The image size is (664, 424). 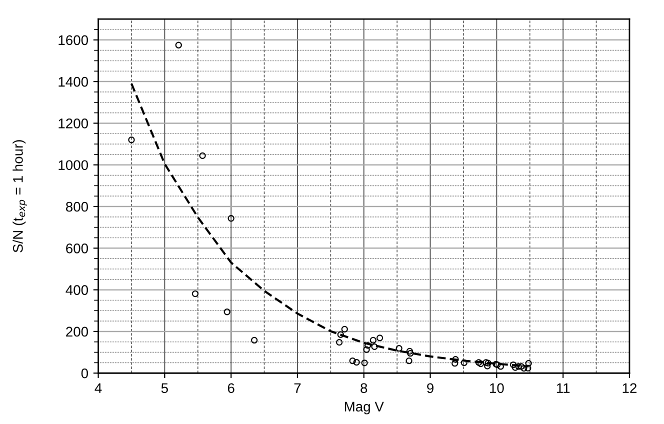 I want to click on y-tick-label: 1600, so click(x=73, y=40).